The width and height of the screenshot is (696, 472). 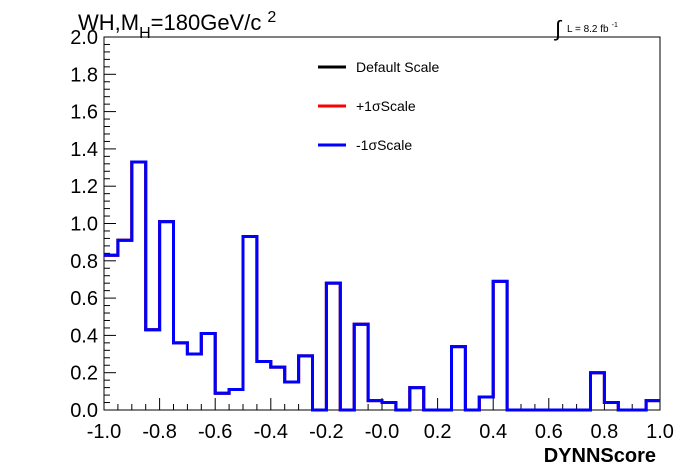 I want to click on title-superscript: 2, so click(x=271, y=17).